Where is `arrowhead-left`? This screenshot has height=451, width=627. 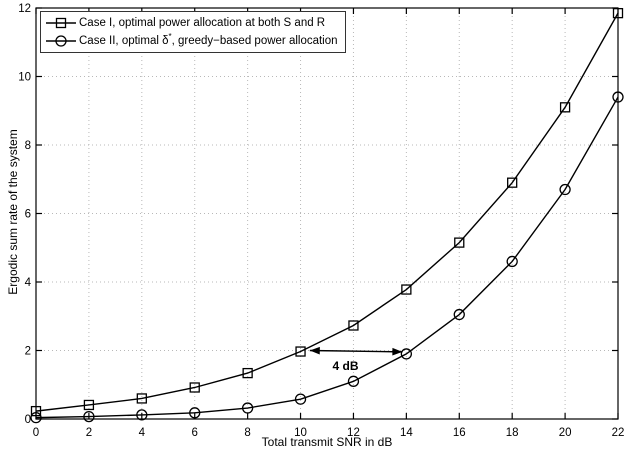
arrowhead-left is located at coordinates (314, 350).